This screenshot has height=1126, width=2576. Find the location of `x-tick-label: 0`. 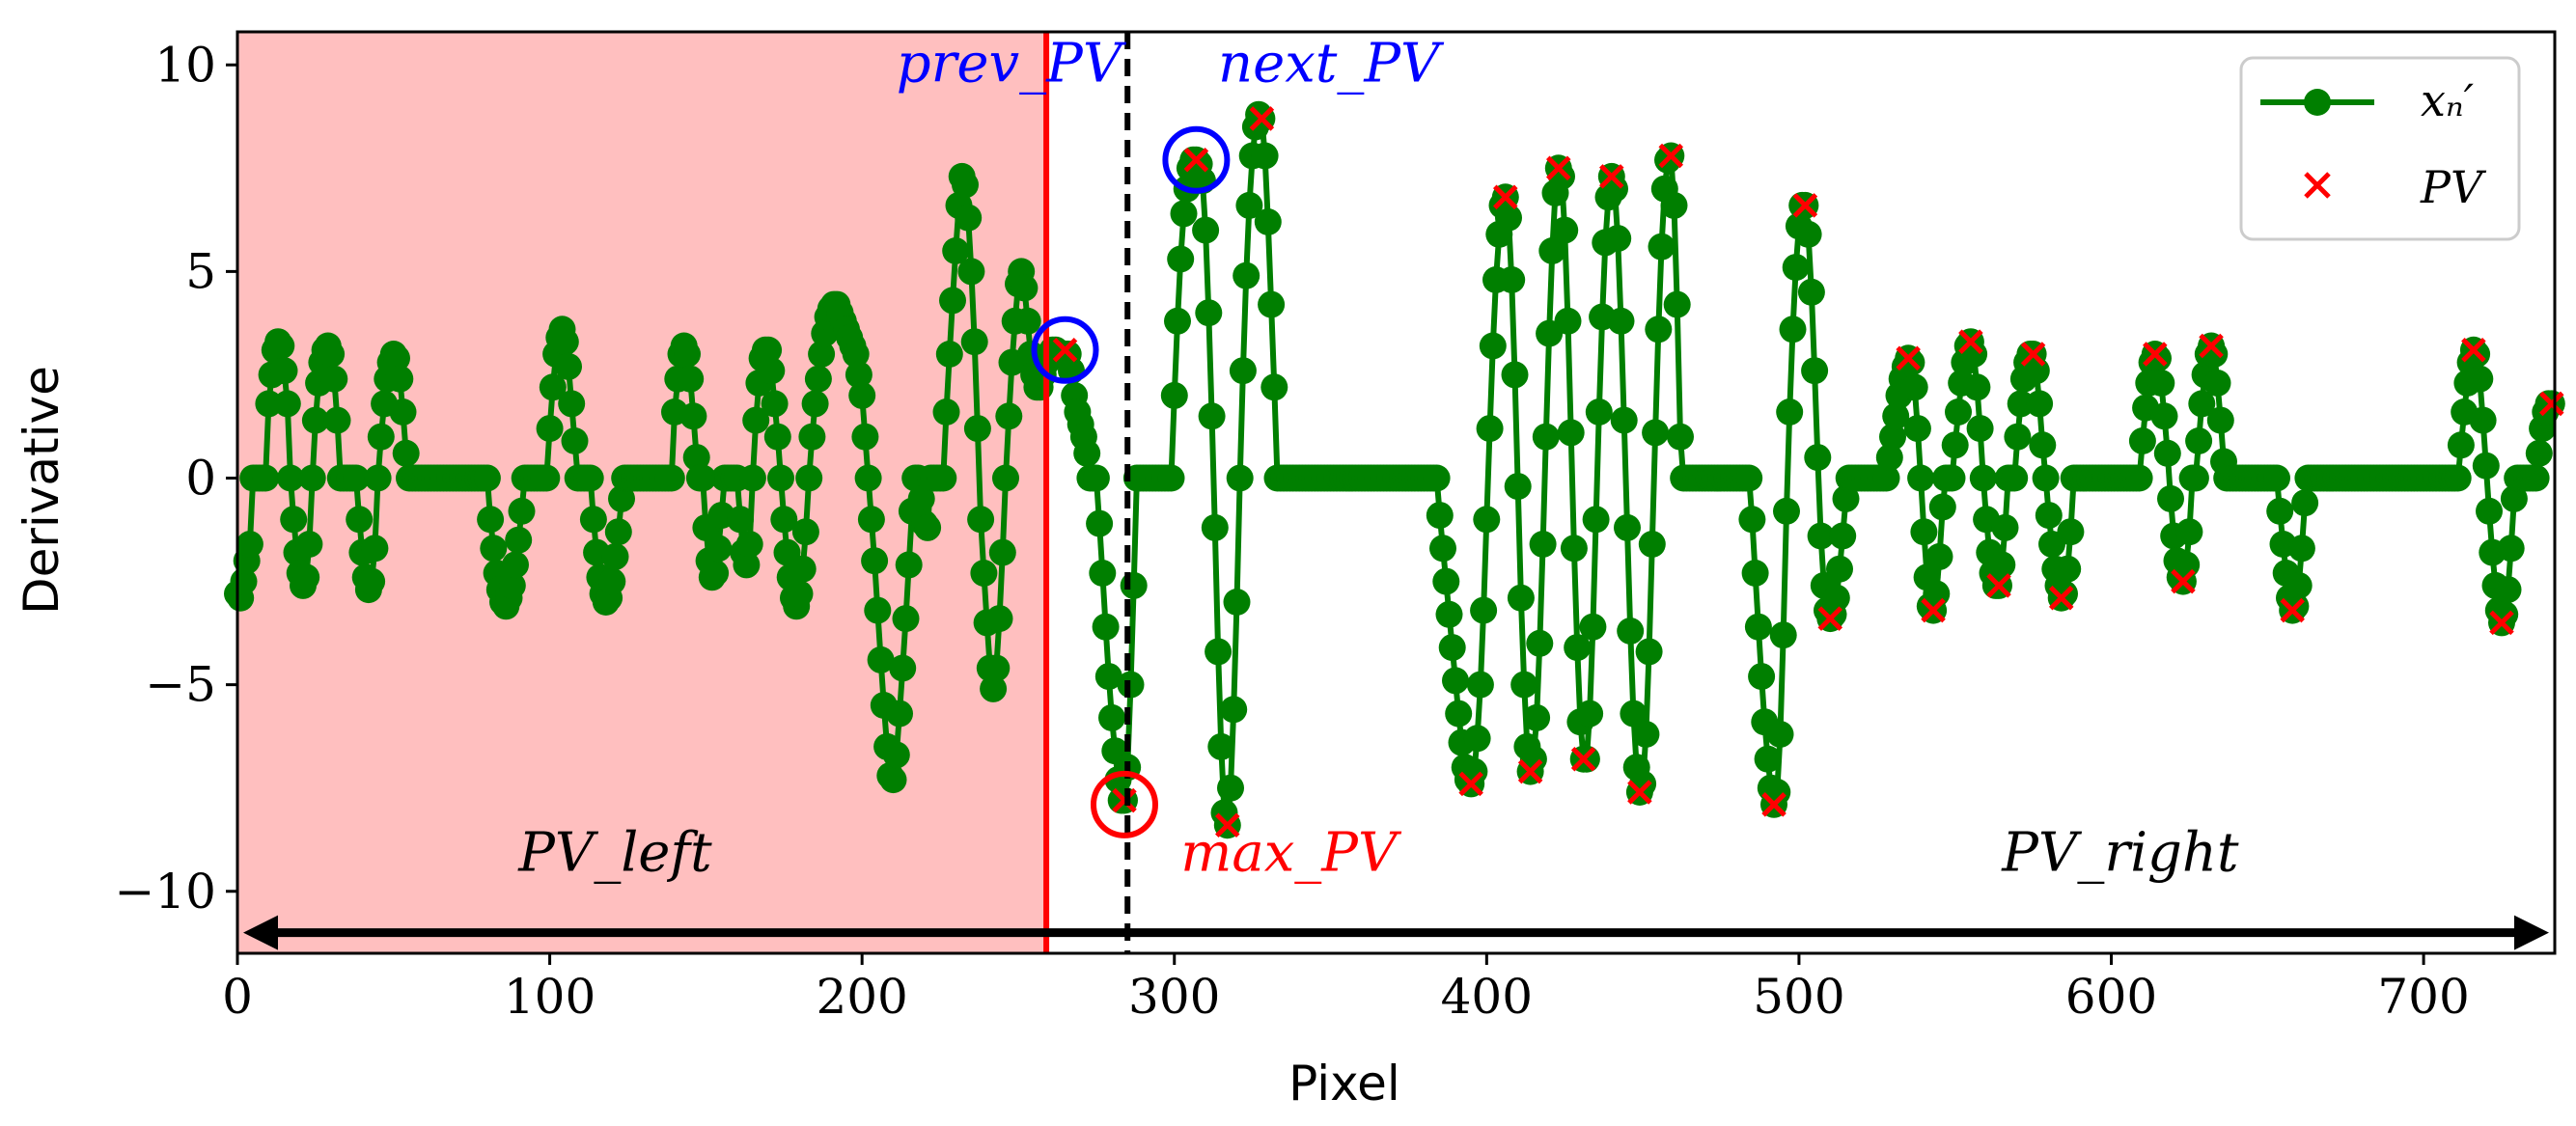

x-tick-label: 0 is located at coordinates (237, 997).